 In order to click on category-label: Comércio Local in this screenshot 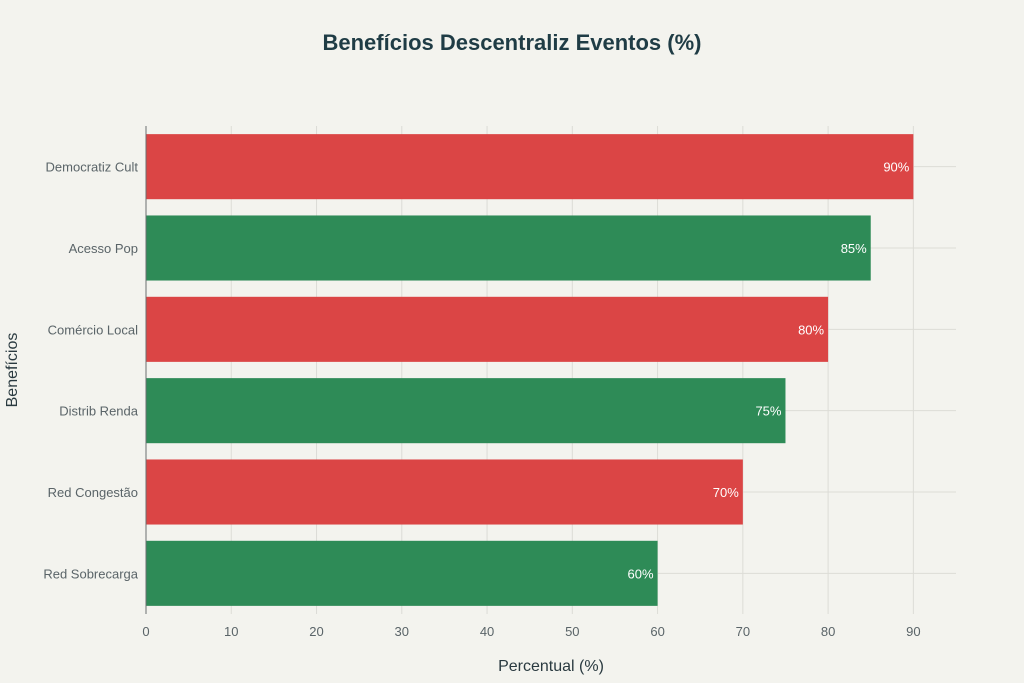, I will do `click(93, 329)`.